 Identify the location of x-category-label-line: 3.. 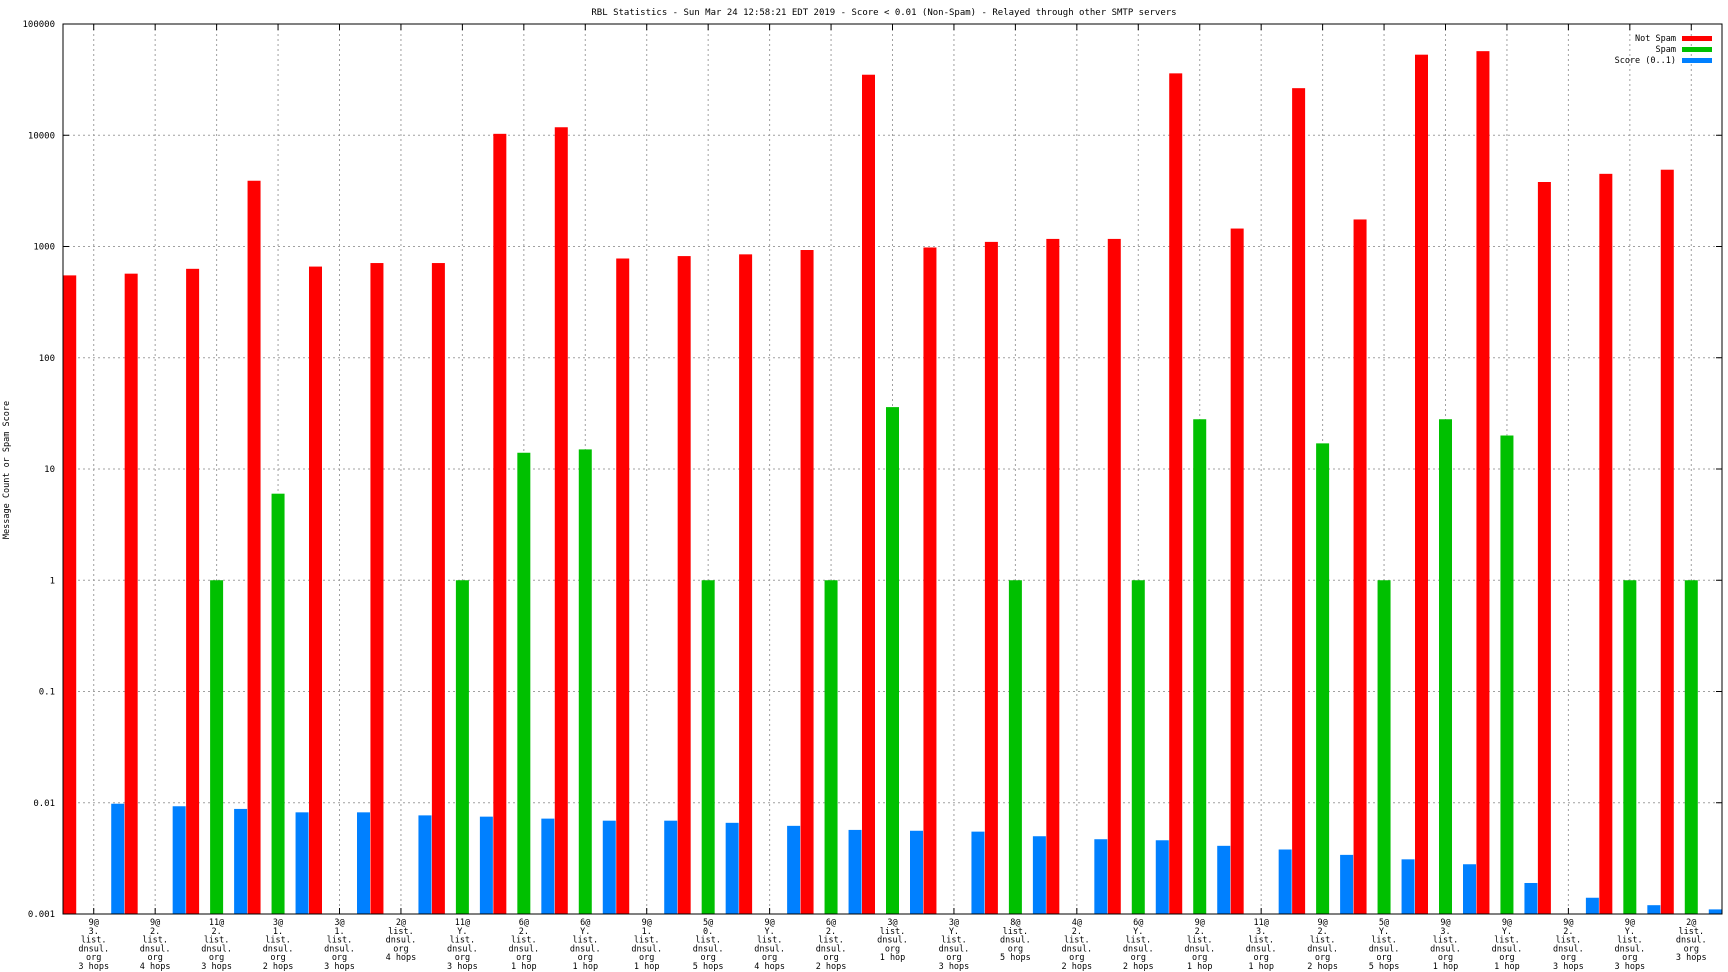
(94, 932).